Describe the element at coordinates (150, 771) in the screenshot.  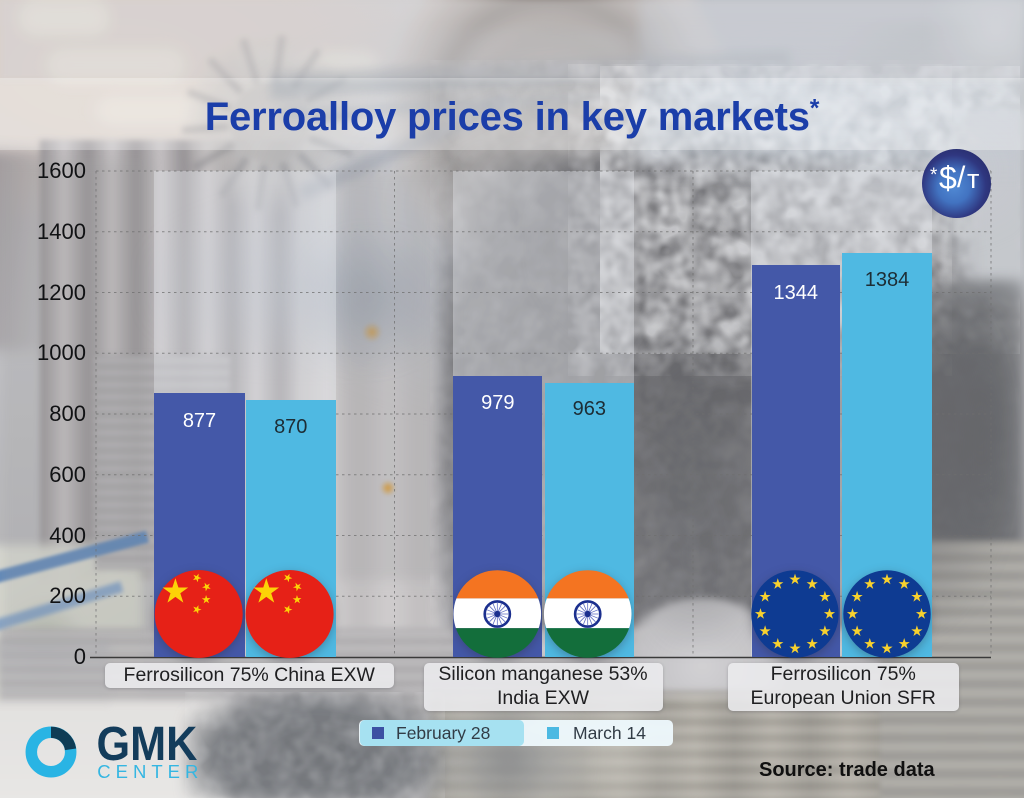
I see `svg-text: CENTER` at that location.